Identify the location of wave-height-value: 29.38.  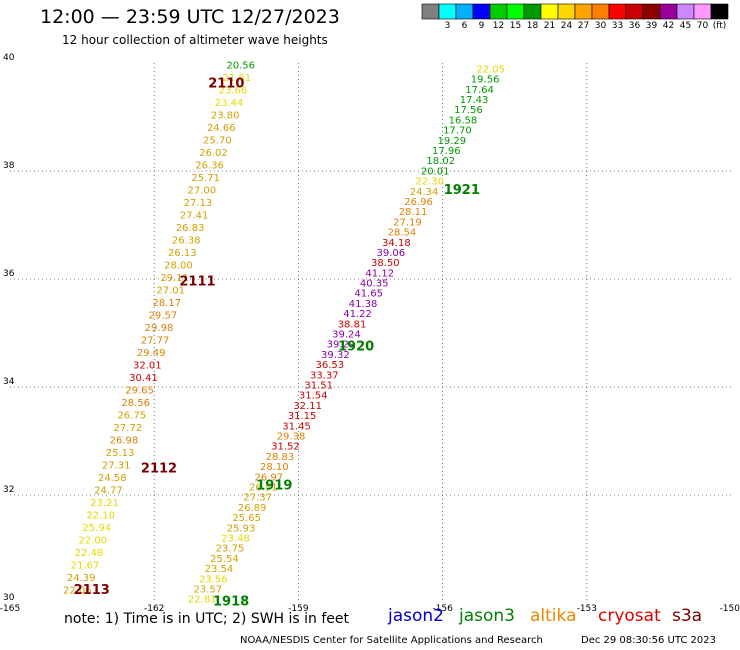
(291, 437).